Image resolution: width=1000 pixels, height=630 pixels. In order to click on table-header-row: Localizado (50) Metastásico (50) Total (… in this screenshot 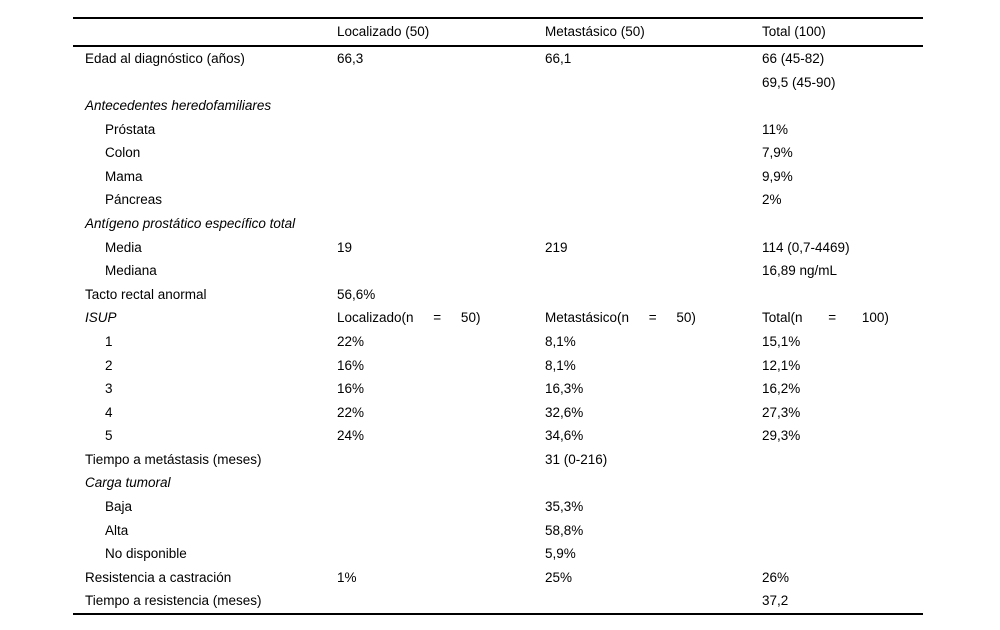, I will do `click(498, 32)`.